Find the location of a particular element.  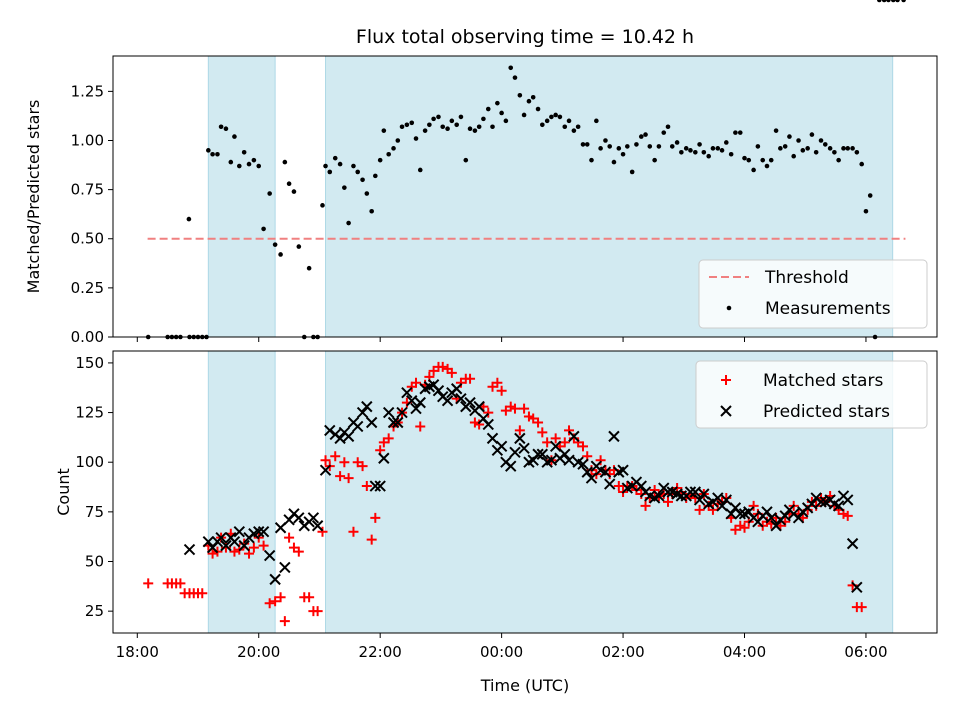

x-axis-label: Time (UTC) is located at coordinates (524, 685).